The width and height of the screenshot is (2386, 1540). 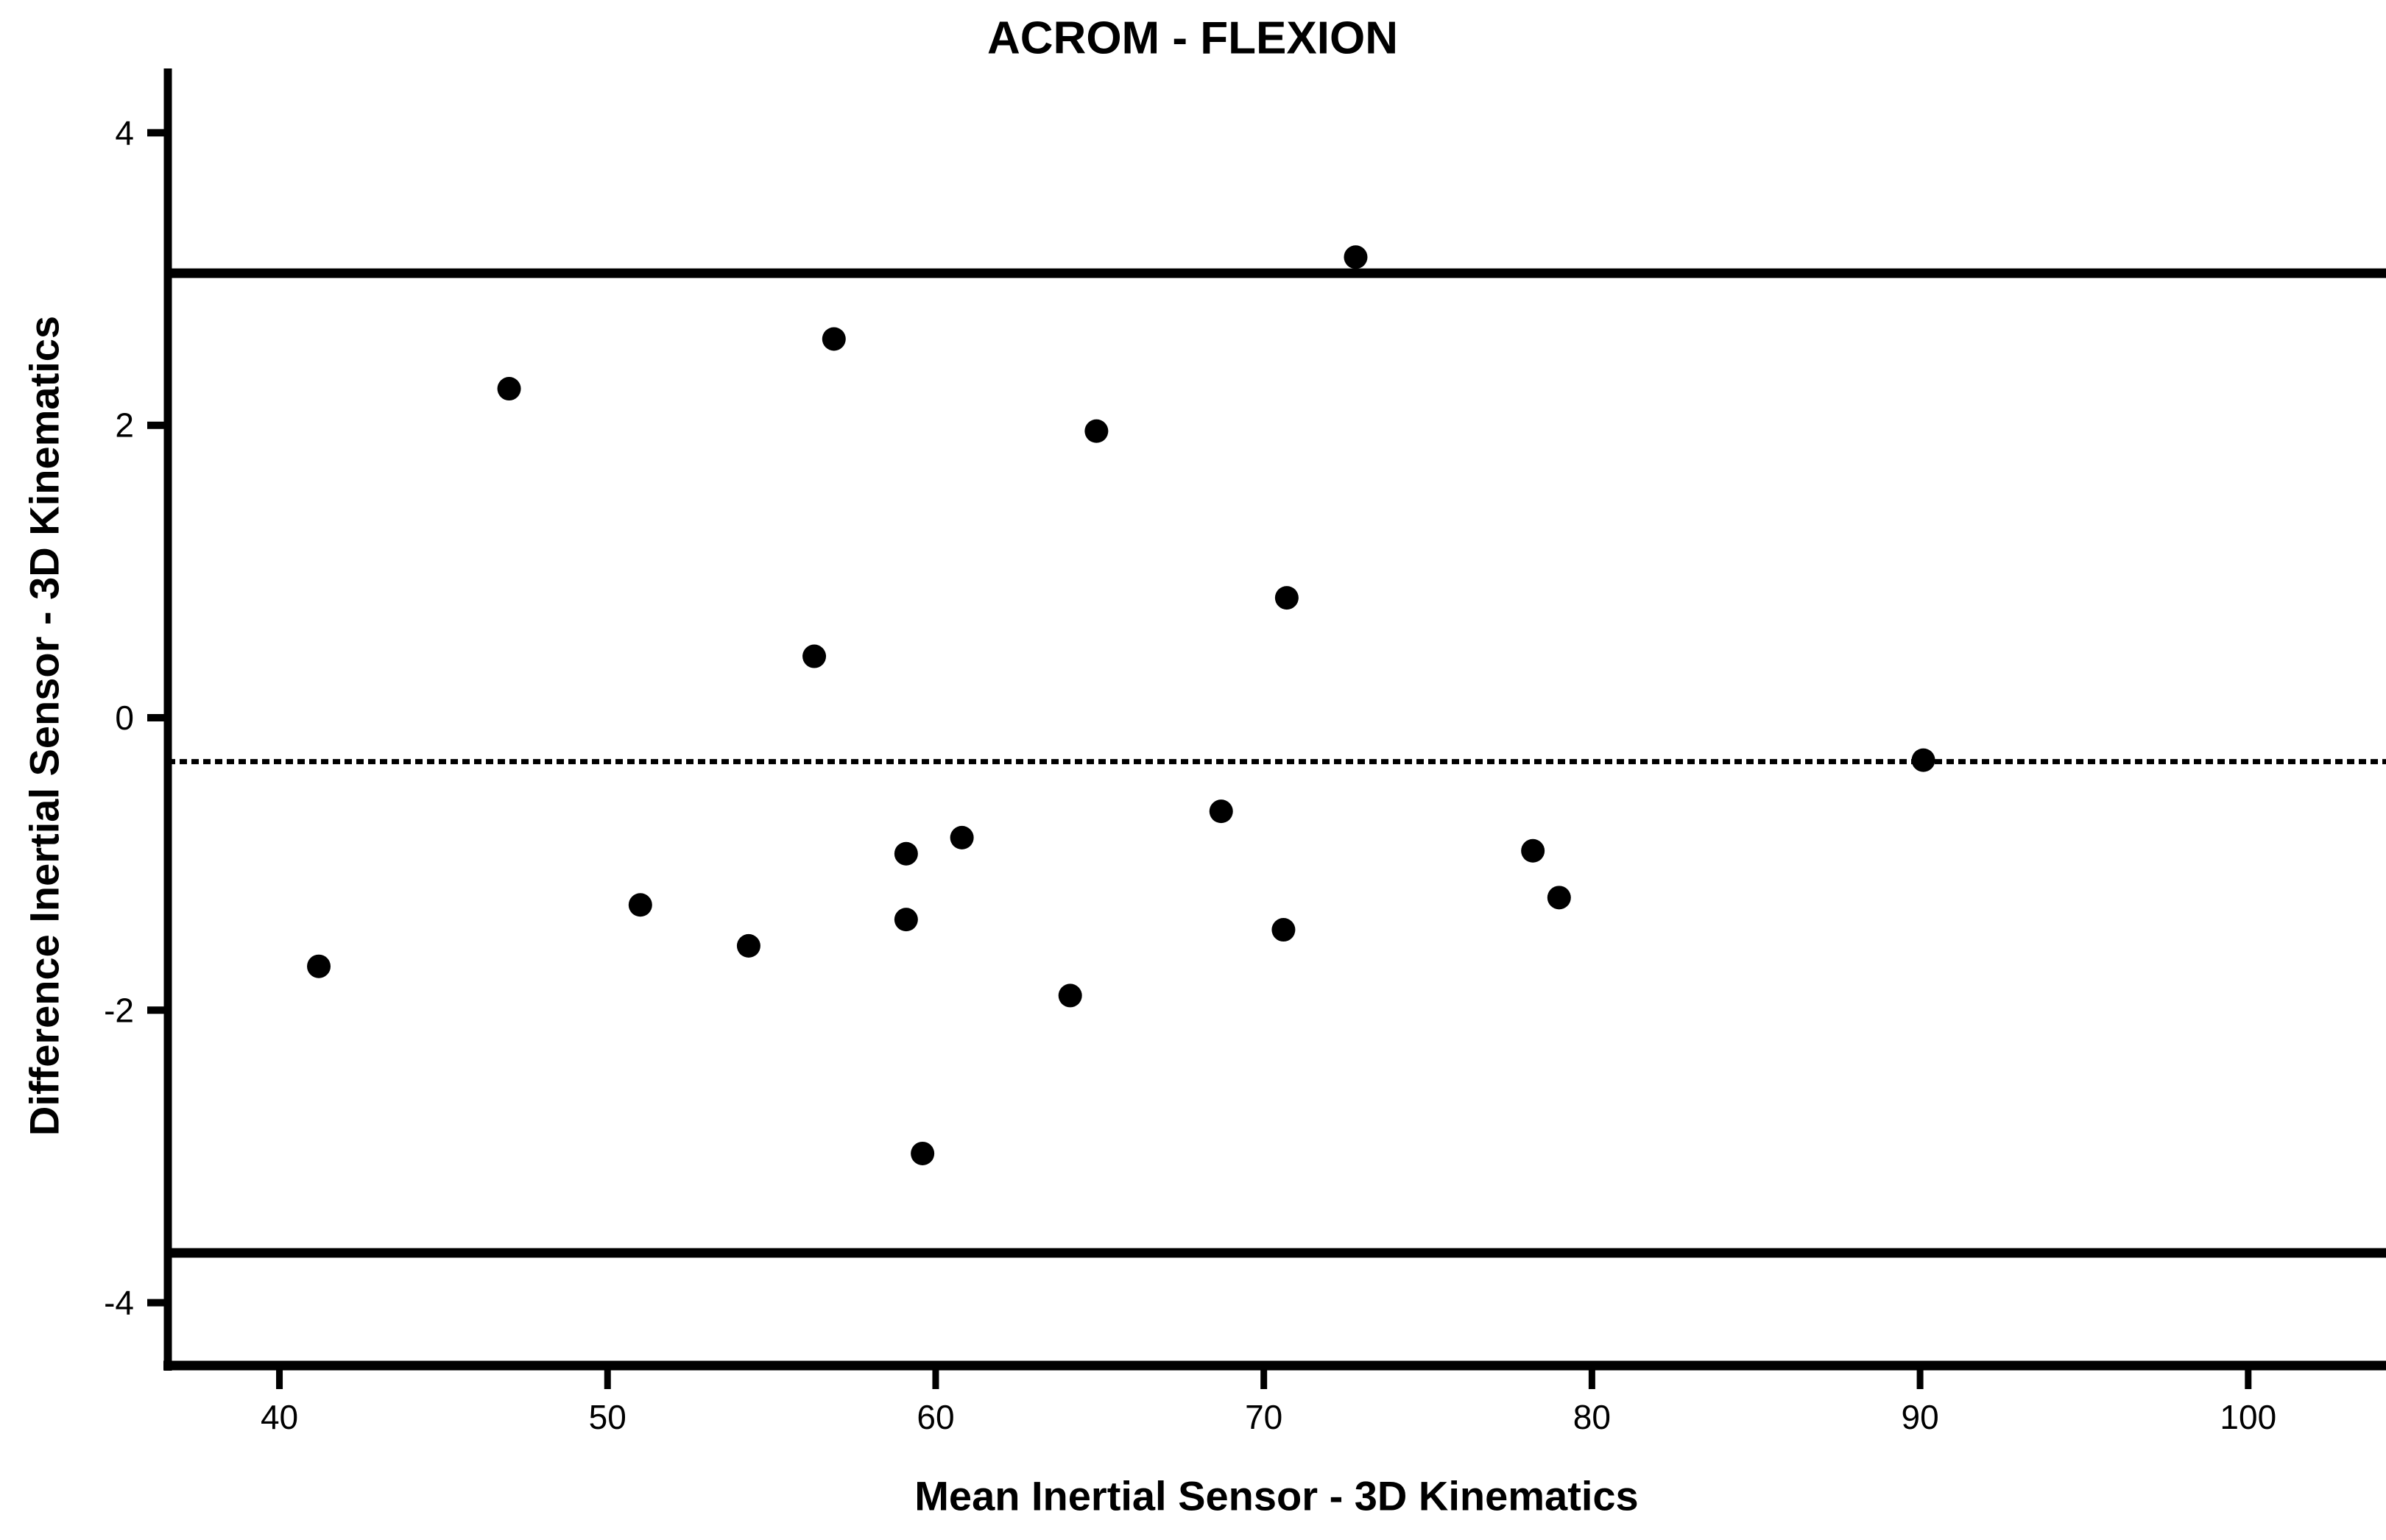 I want to click on x-tick-label: 80, so click(x=1592, y=1417).